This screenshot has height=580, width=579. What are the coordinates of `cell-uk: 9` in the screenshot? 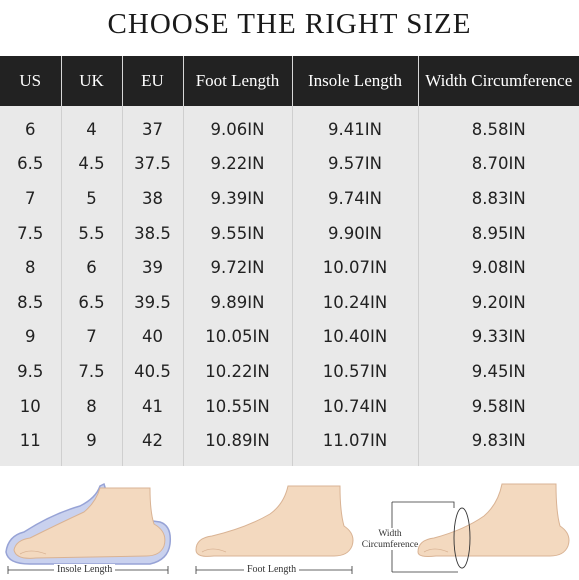 It's located at (91, 444).